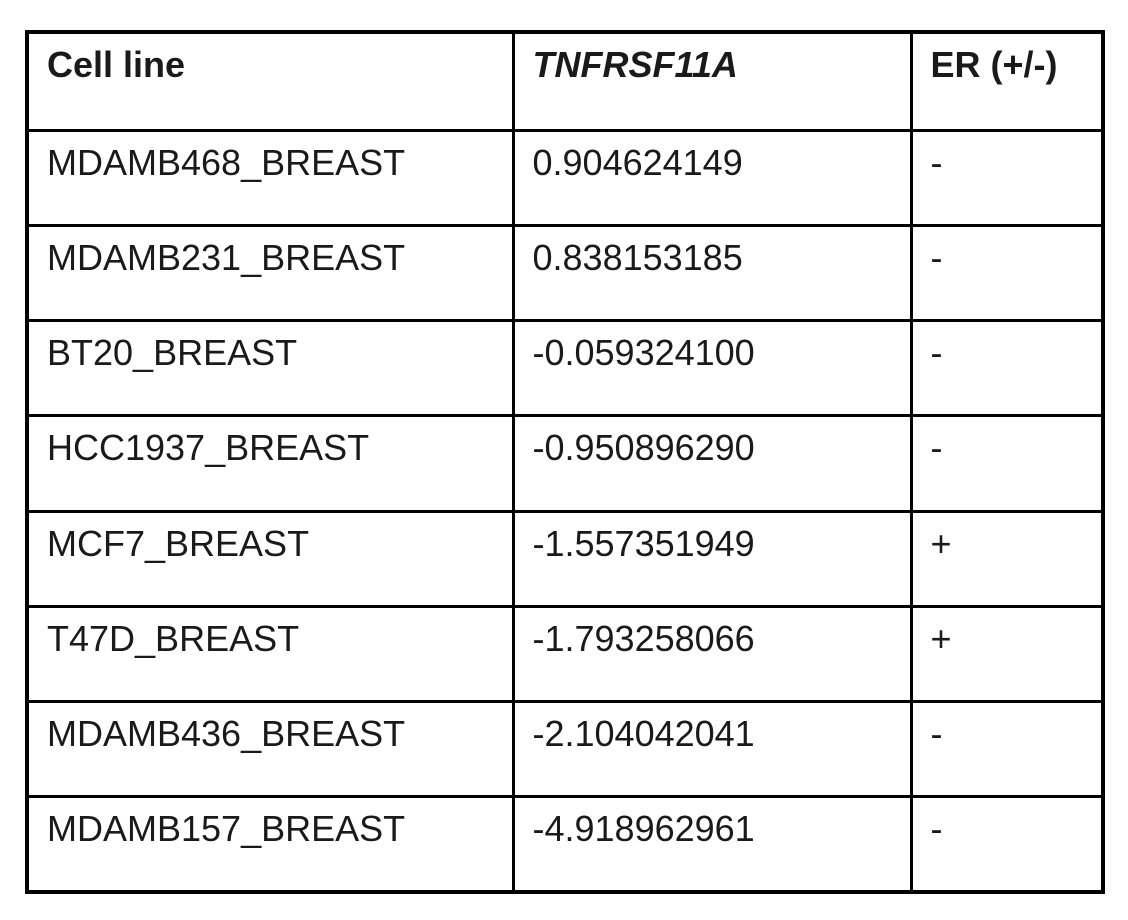  I want to click on table-row: MCF7_BREAST -1.557351949 +, so click(565, 558).